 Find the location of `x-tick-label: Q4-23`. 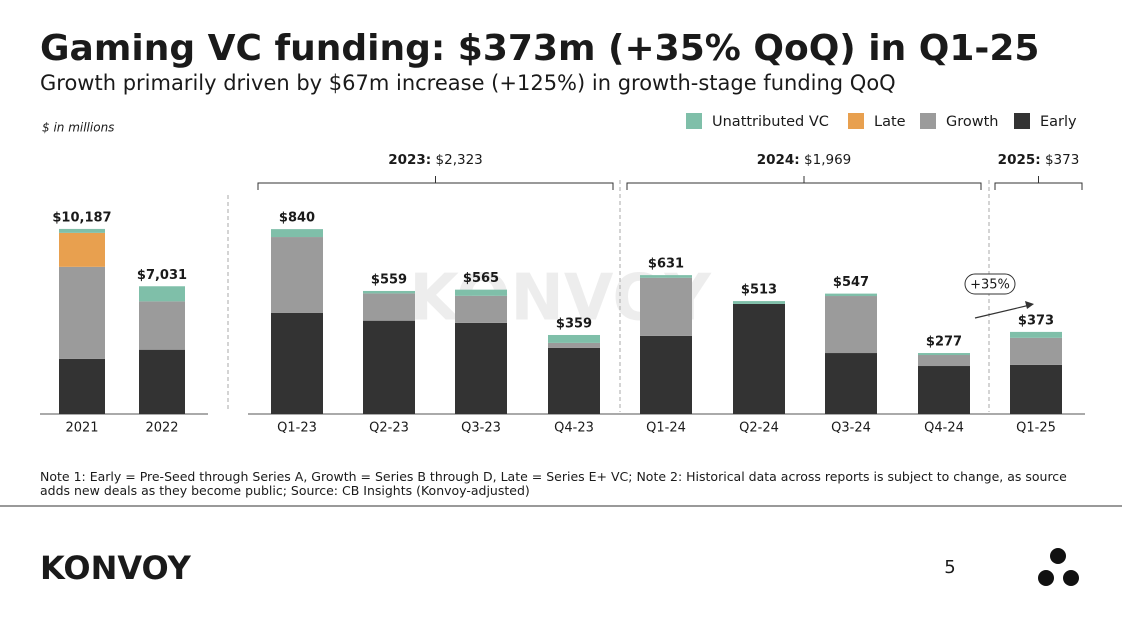

x-tick-label: Q4-23 is located at coordinates (574, 428).